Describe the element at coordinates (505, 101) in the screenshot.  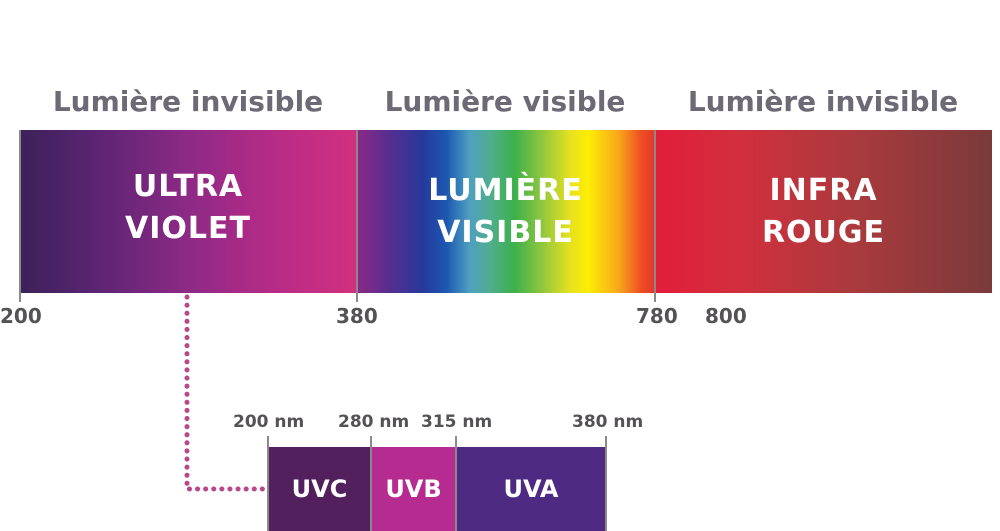
I see `heading-visible: Lumière visible` at that location.